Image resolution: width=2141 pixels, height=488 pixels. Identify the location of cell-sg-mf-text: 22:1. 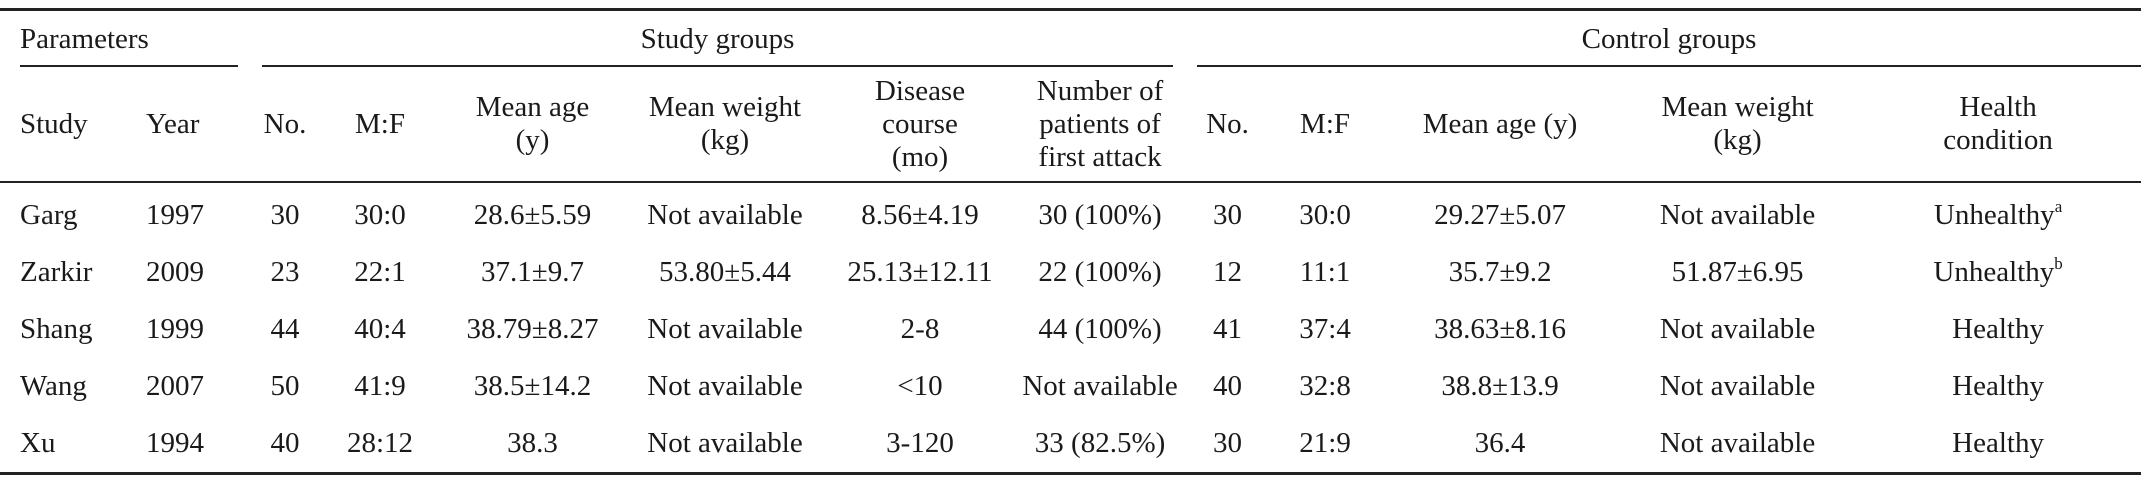
(380, 272).